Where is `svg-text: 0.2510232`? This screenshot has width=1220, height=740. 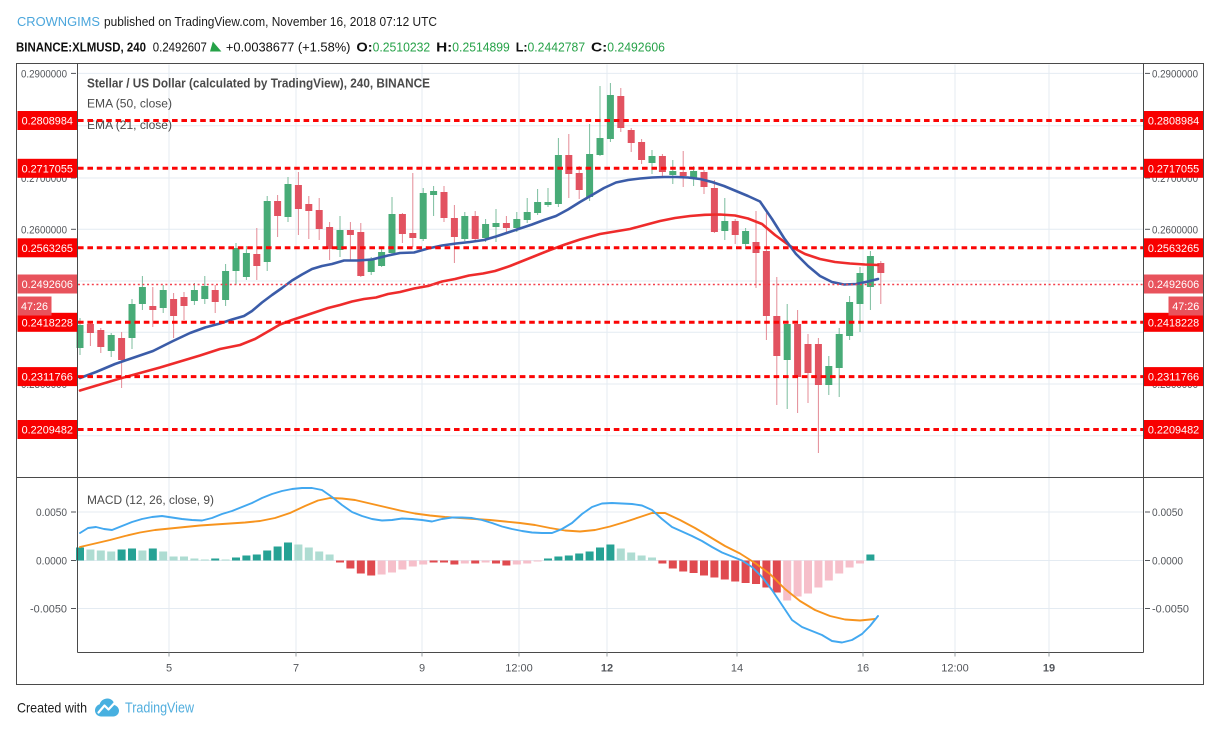
svg-text: 0.2510232 is located at coordinates (402, 47).